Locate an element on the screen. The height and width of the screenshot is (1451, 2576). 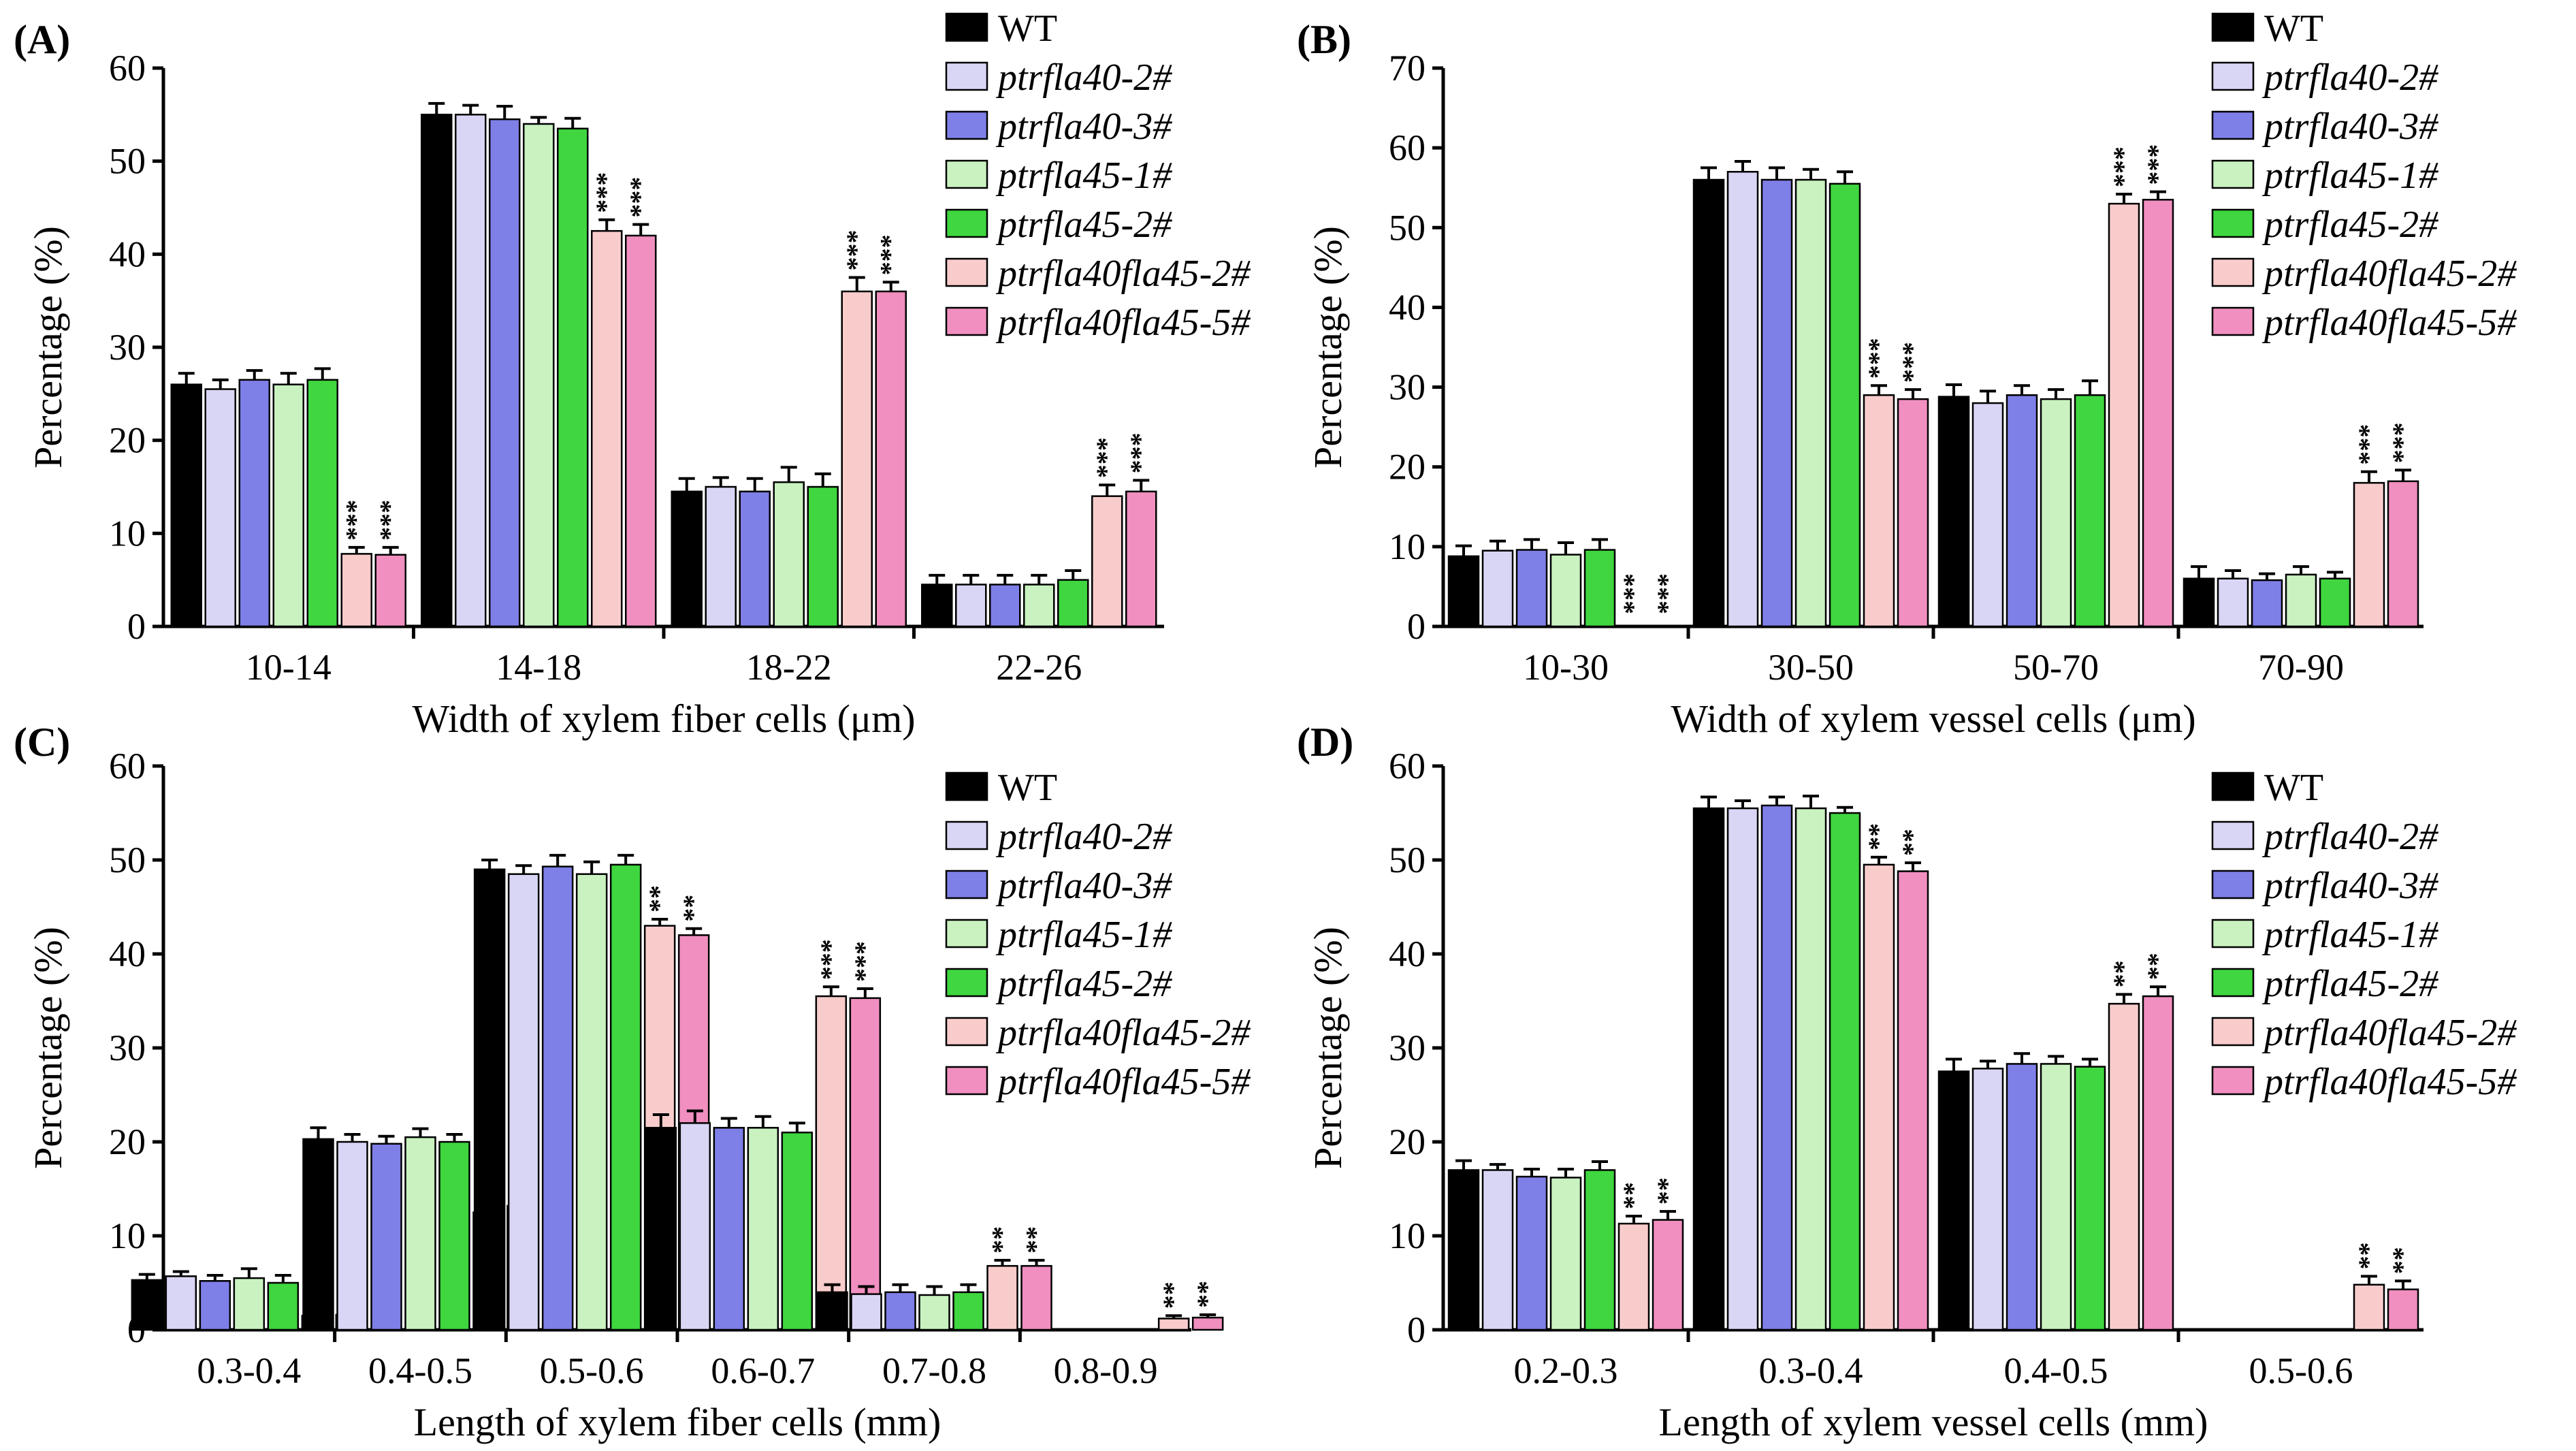
legend-label: ptrfla40fla45-2# is located at coordinates (1123, 1033).